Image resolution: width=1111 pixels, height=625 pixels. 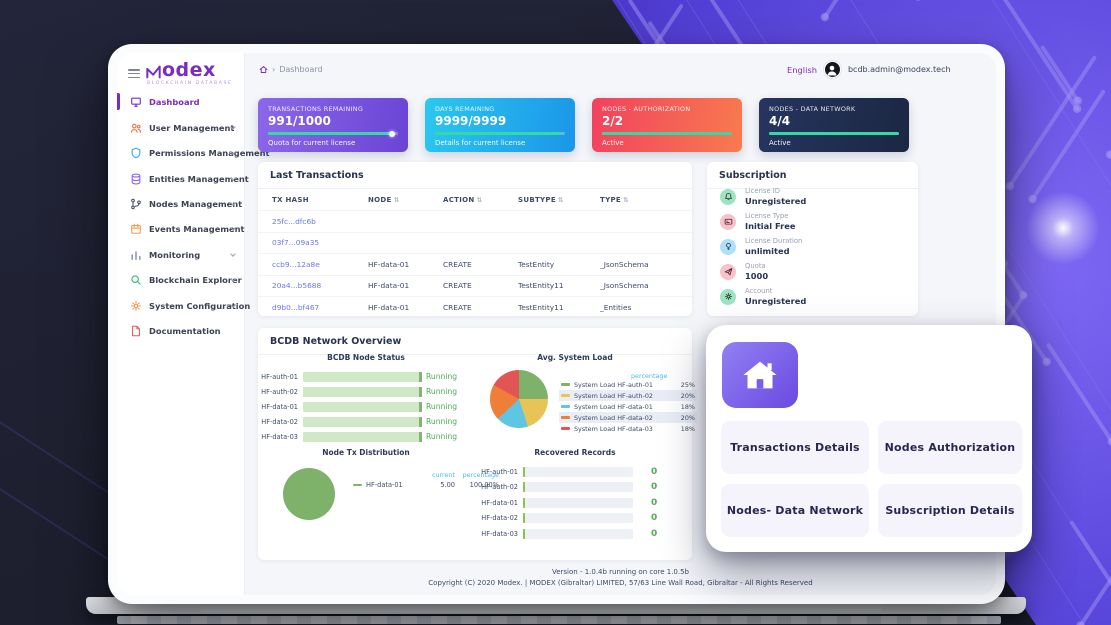 I want to click on panel-title: BCDB Network Overview, so click(x=475, y=341).